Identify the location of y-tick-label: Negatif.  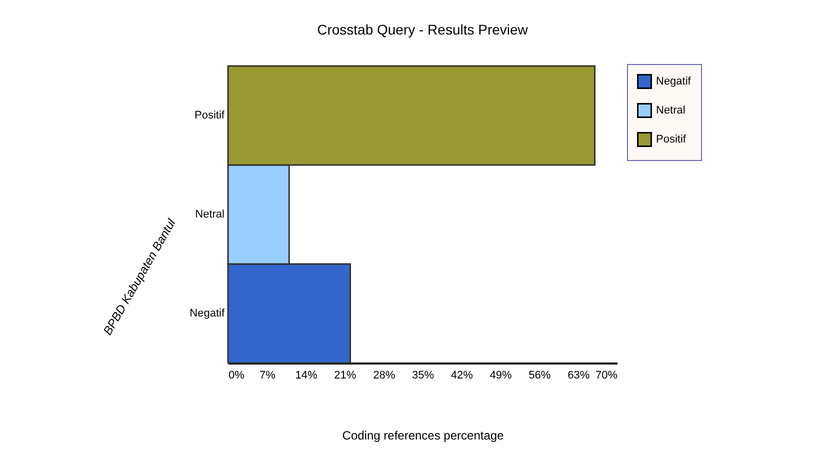
(208, 314).